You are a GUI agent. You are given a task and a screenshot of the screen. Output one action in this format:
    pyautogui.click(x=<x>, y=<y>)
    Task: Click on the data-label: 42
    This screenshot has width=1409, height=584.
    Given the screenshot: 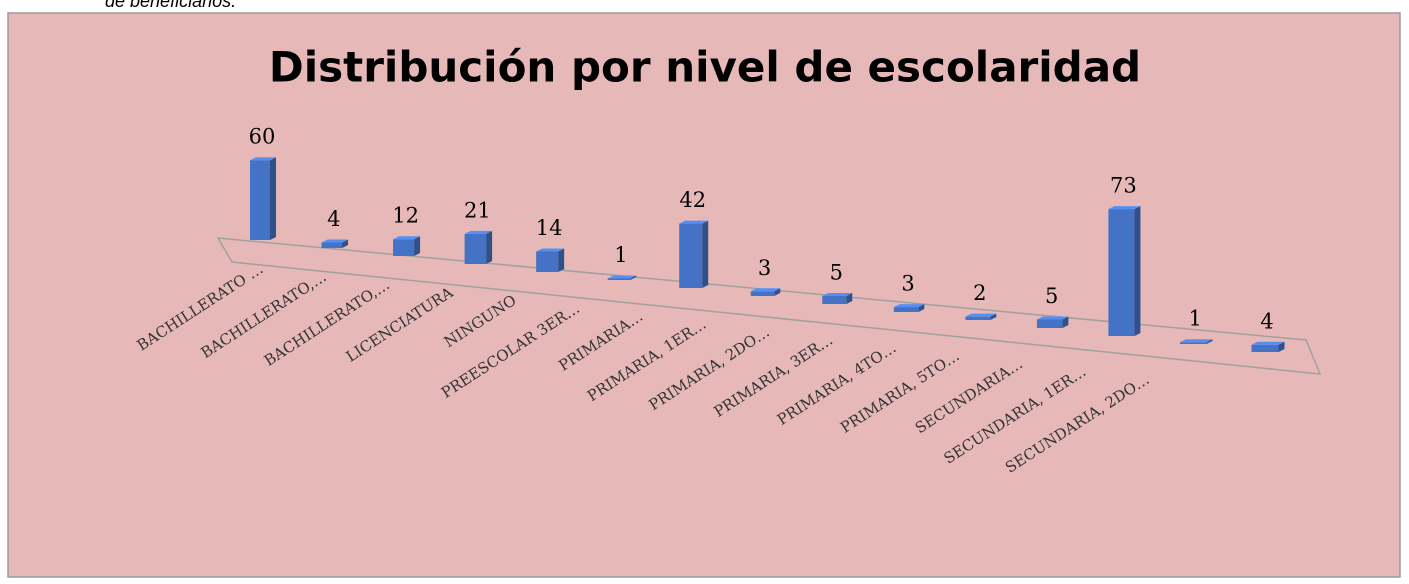 What is the action you would take?
    pyautogui.click(x=692, y=200)
    